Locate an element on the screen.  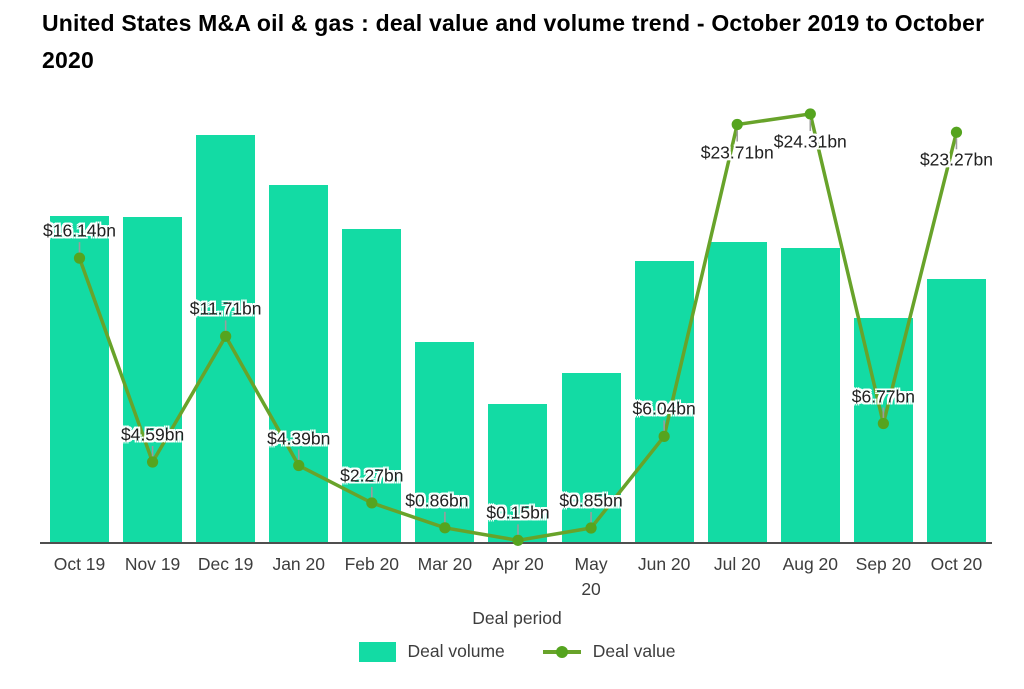
x-tick-jun-20: Jun 20 is located at coordinates (664, 564).